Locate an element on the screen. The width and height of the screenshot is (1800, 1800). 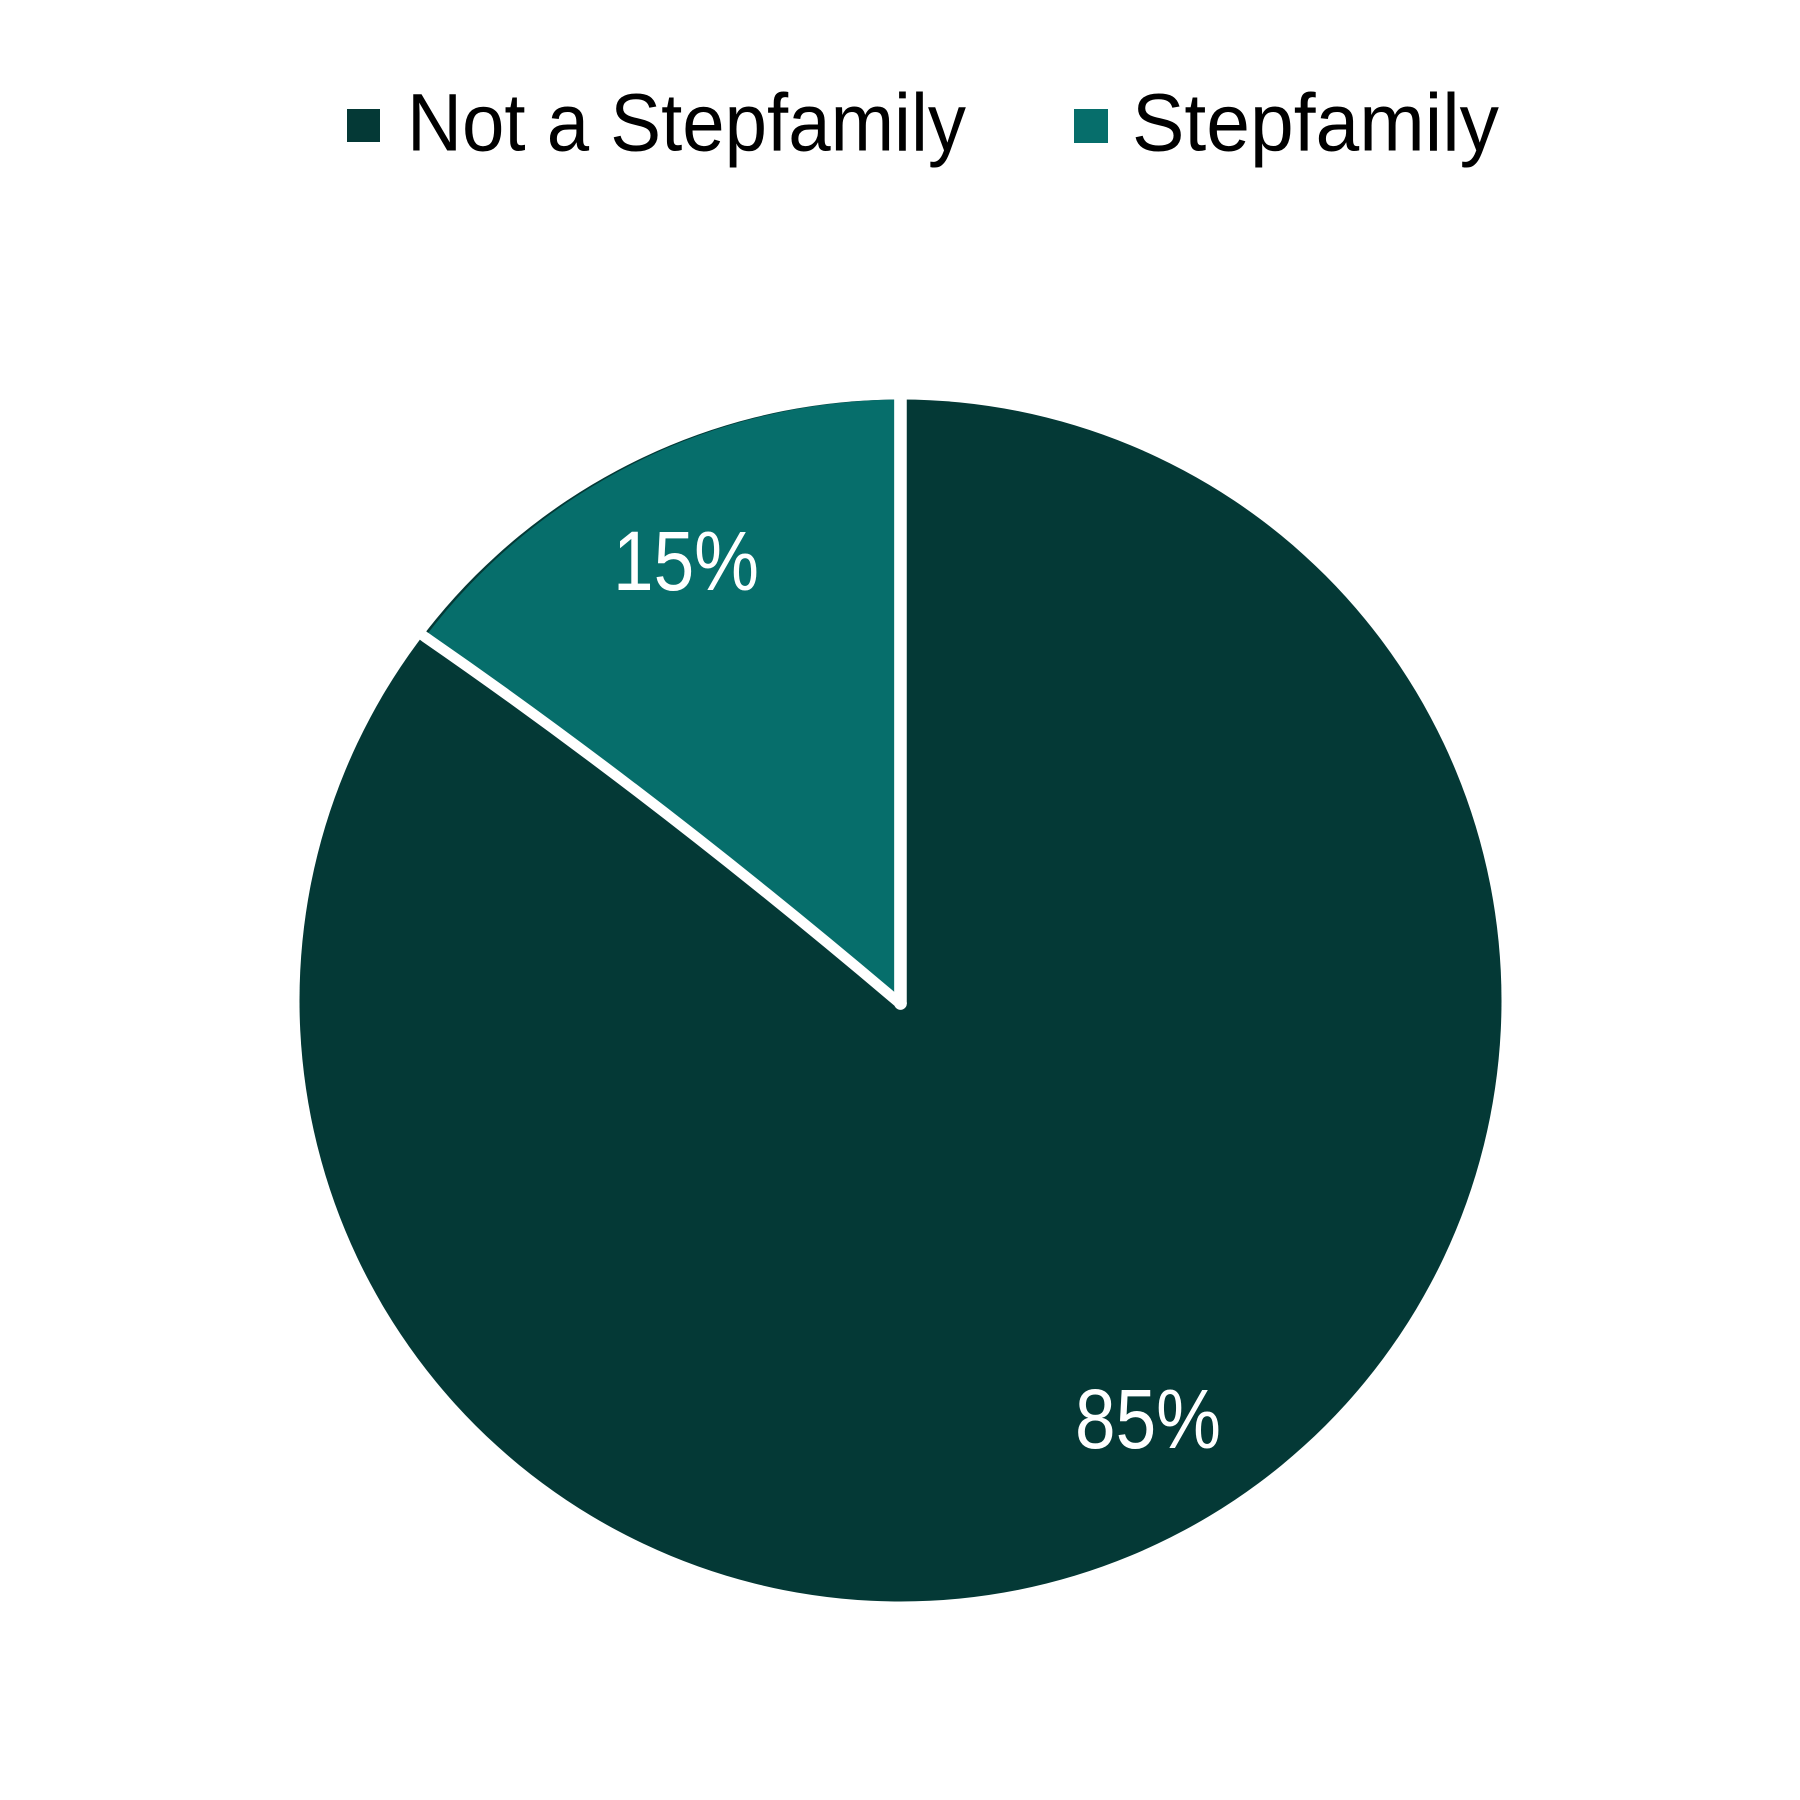
svg-text: Not a Stepfamily is located at coordinates (686, 123).